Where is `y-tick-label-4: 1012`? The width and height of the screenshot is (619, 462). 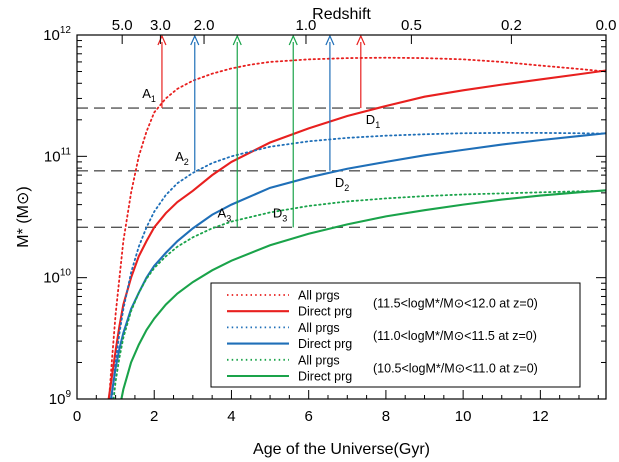 y-tick-label-4: 1012 is located at coordinates (57, 34).